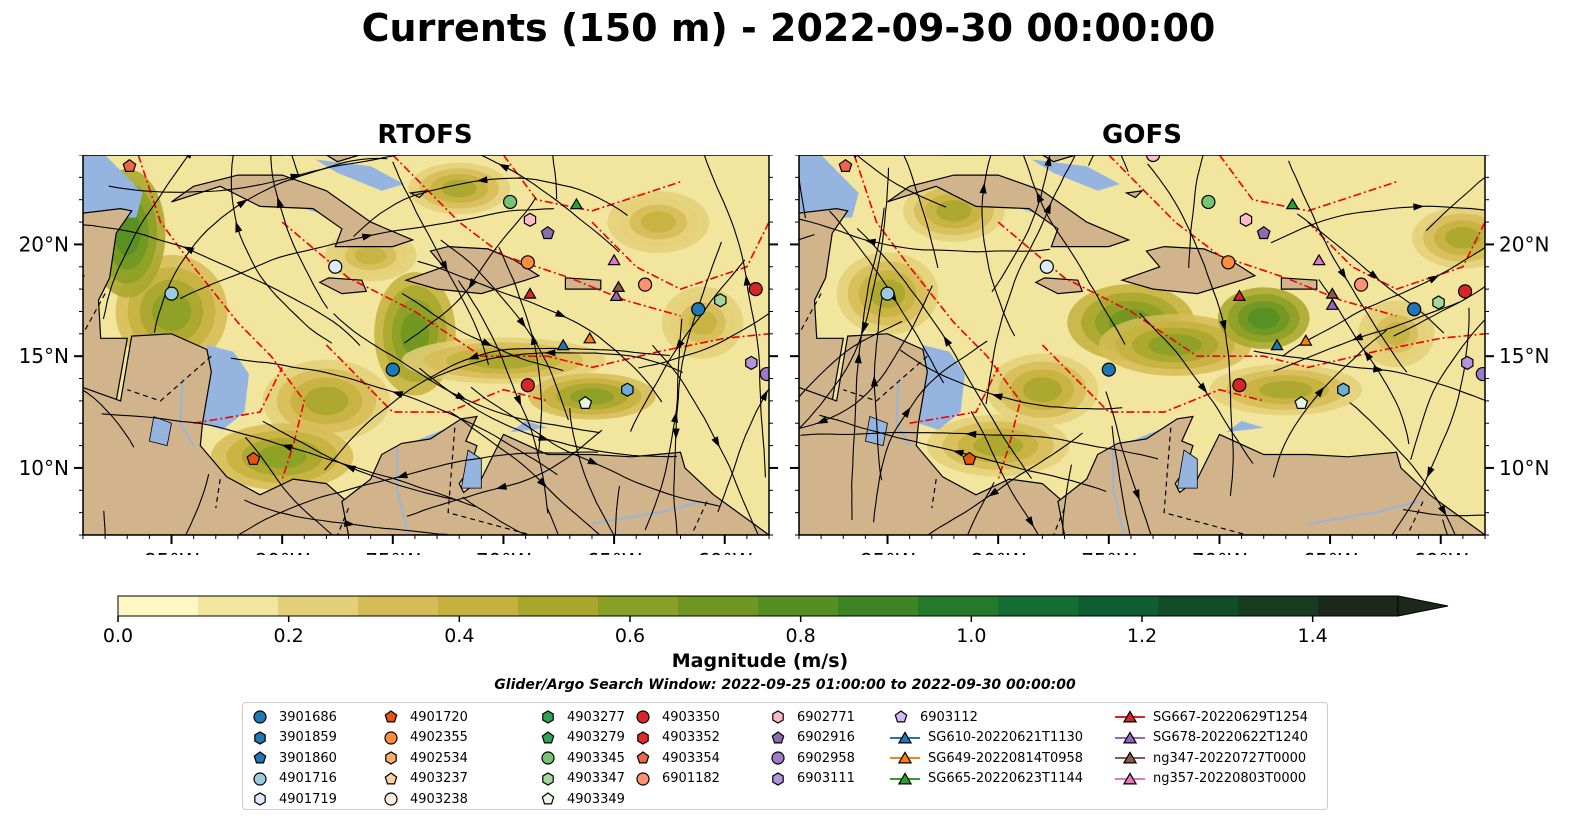 This screenshot has width=1577, height=827. I want to click on lon-tick-label: 80°W, so click(282, 552).